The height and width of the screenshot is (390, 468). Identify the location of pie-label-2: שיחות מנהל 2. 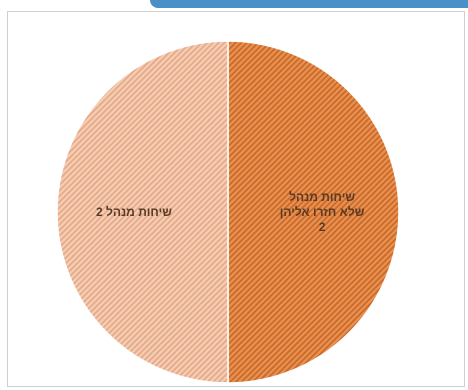
(134, 212).